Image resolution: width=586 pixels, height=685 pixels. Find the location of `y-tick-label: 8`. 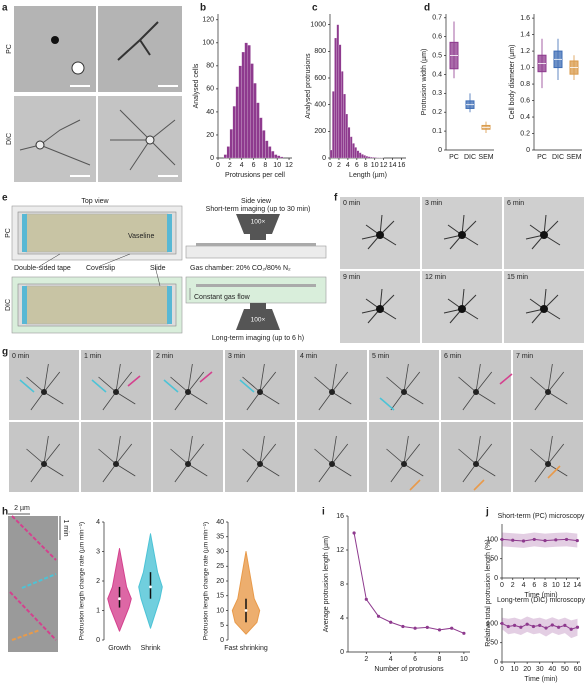

y-tick-label: 8 is located at coordinates (342, 584).